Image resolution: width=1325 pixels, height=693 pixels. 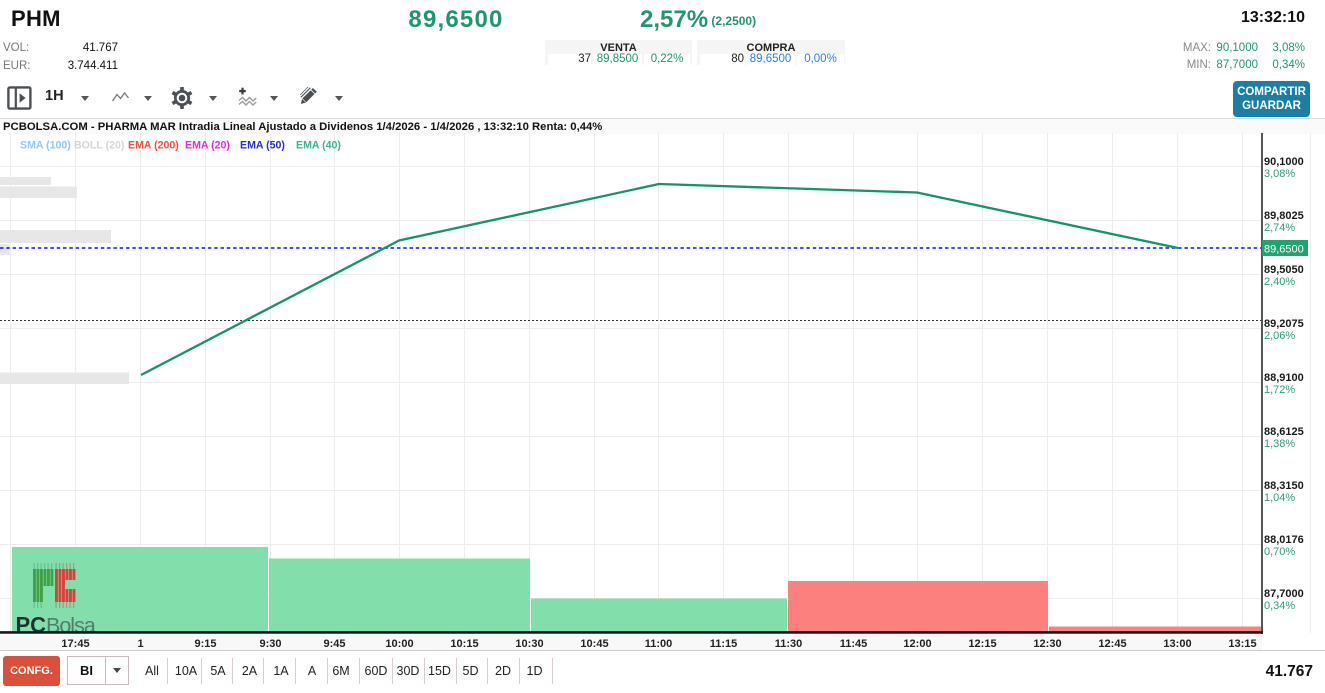 What do you see at coordinates (1279, 498) in the screenshot?
I see `svg-text: 1,04%` at bounding box center [1279, 498].